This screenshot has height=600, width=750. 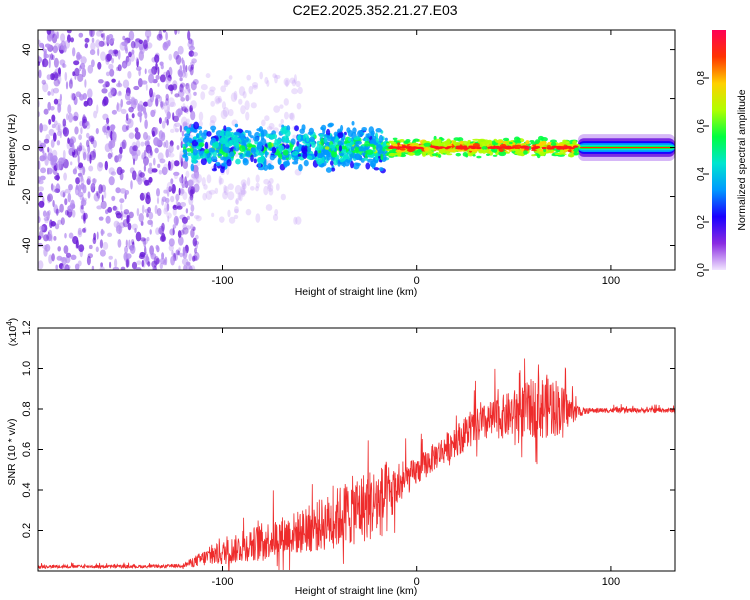 What do you see at coordinates (417, 582) in the screenshot?
I see `snr-x-tick-label: 0` at bounding box center [417, 582].